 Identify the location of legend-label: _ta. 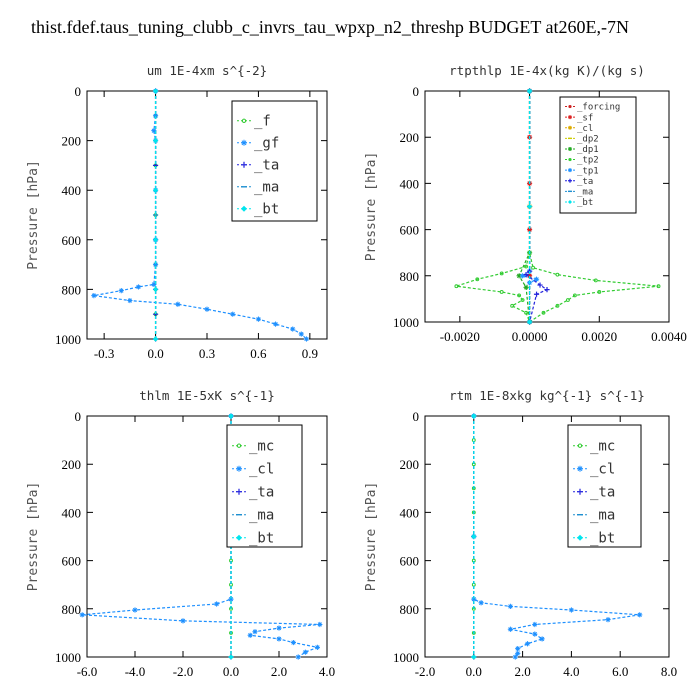
(261, 493).